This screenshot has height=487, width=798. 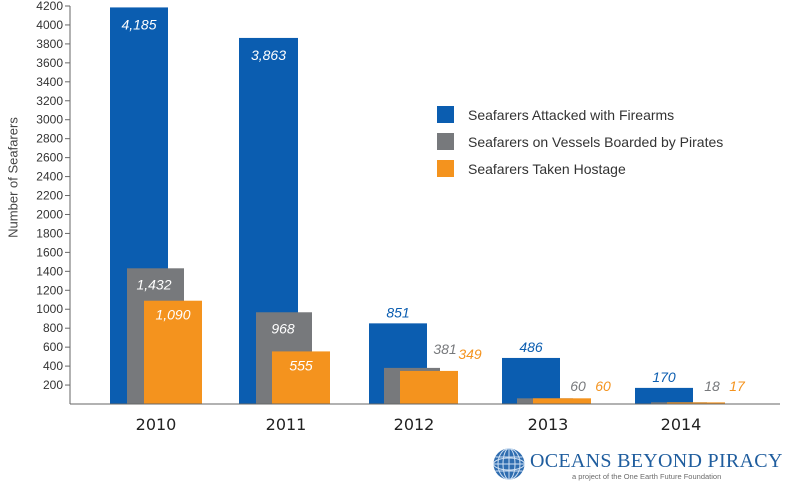 What do you see at coordinates (301, 365) in the screenshot?
I see `hostage-value-label: 555` at bounding box center [301, 365].